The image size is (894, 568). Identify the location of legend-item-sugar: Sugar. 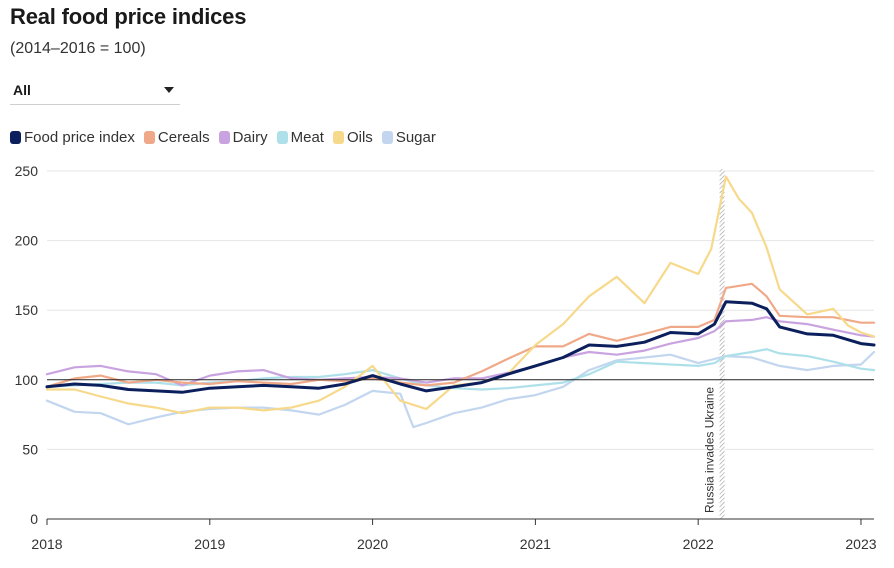
(408, 137).